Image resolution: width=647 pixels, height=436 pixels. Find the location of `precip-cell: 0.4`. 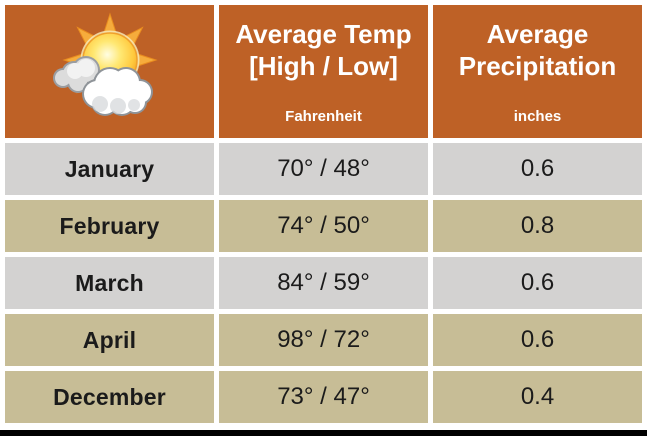

precip-cell: 0.4 is located at coordinates (537, 397).